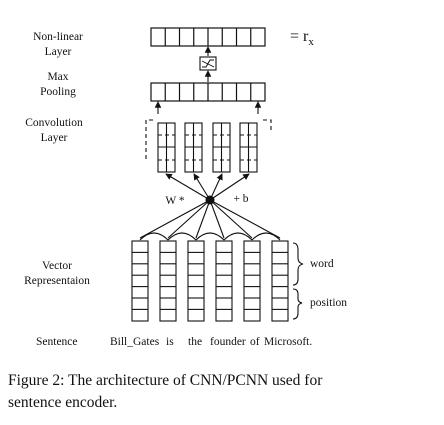 The height and width of the screenshot is (425, 444). I want to click on convolution-bracket, so click(208, 140).